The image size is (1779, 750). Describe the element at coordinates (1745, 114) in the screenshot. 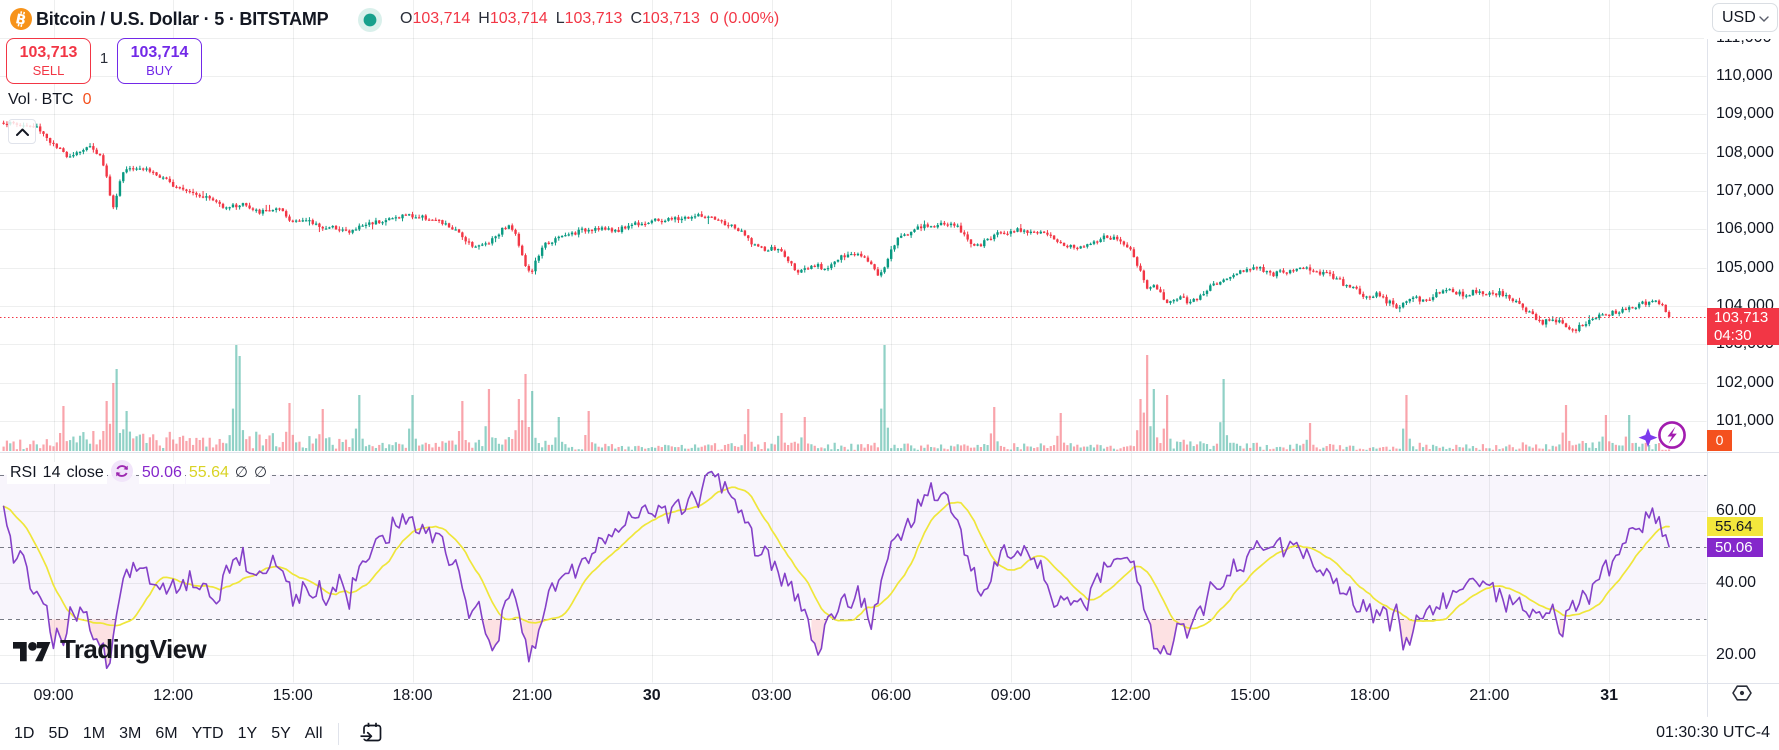

I see `price-axis-label: 109,000` at that location.